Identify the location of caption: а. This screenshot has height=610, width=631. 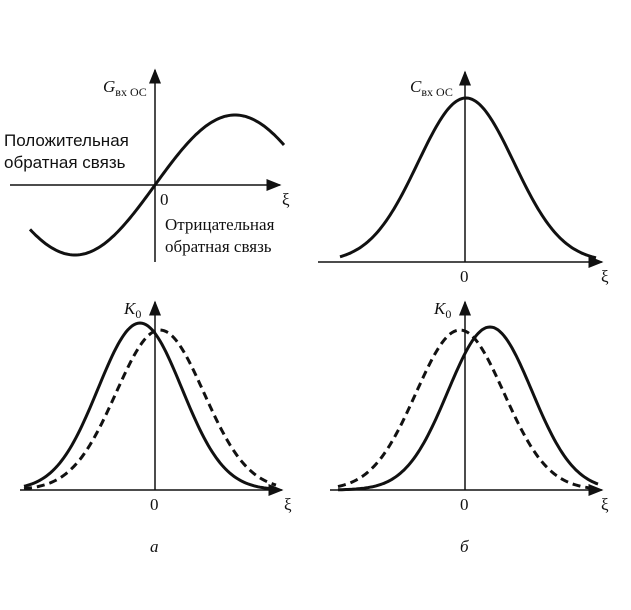
(154, 546).